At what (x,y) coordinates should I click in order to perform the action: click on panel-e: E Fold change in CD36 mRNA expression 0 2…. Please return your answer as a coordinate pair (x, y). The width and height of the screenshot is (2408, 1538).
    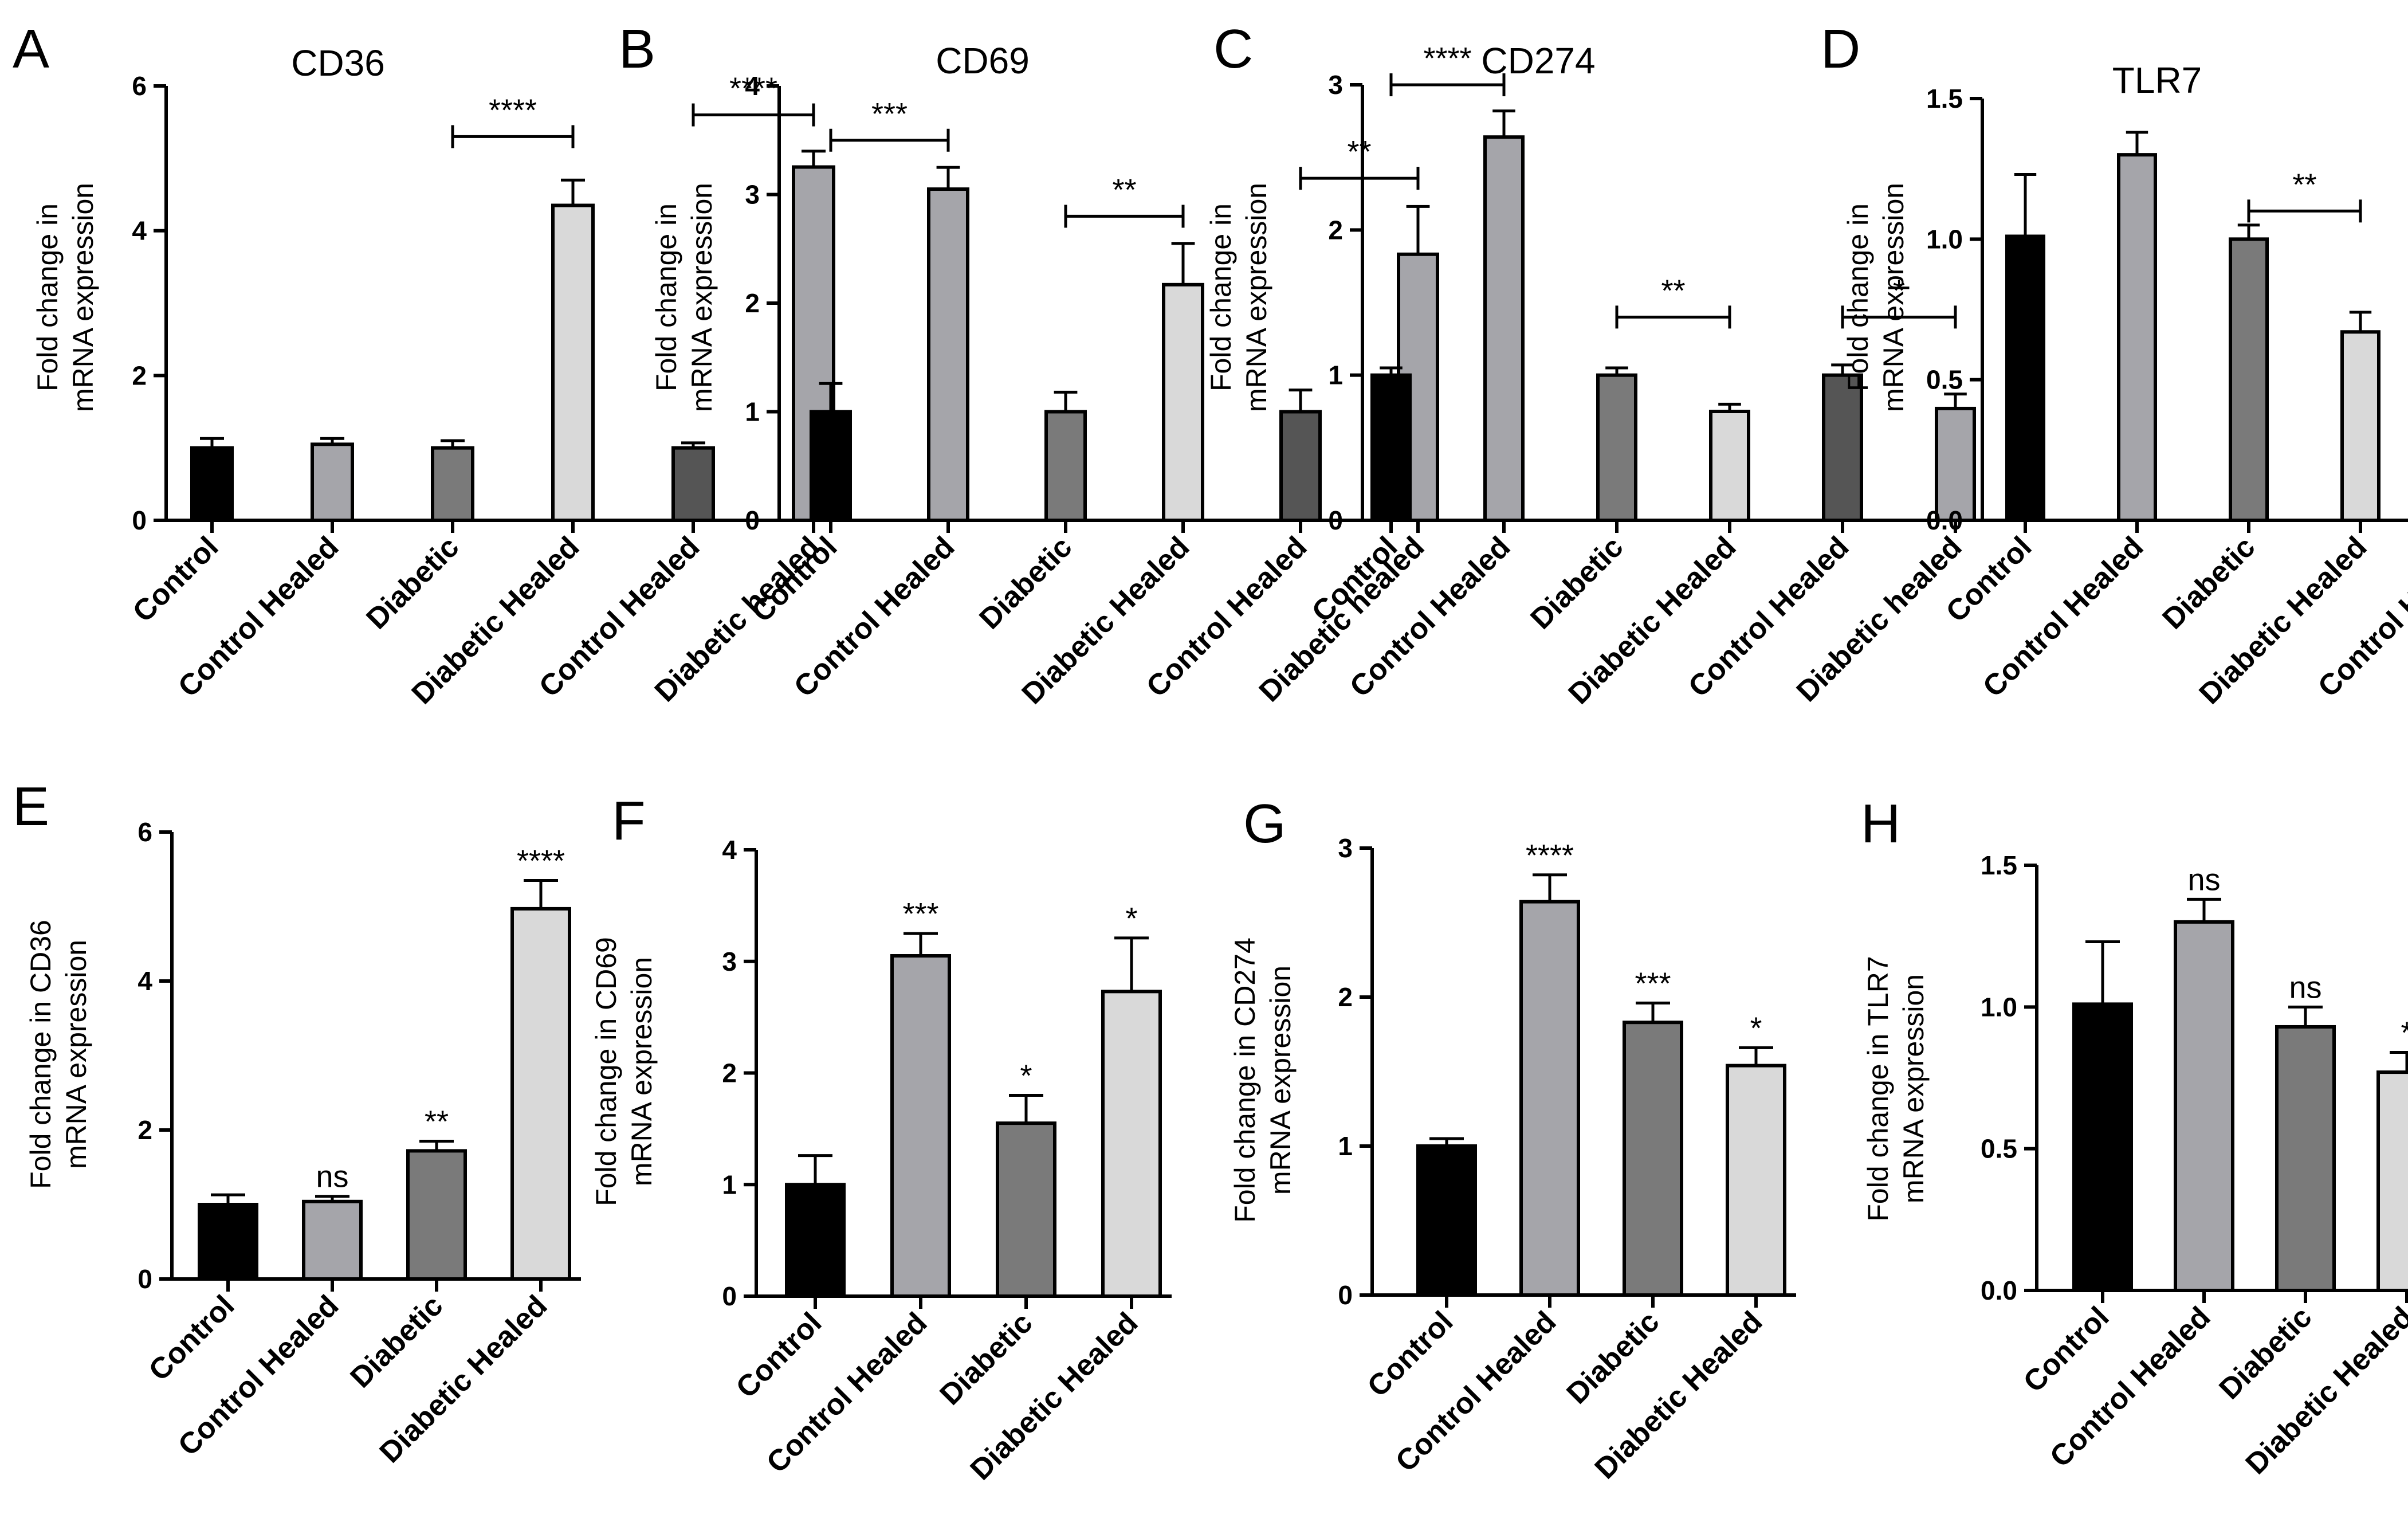
    Looking at the image, I should click on (297, 1123).